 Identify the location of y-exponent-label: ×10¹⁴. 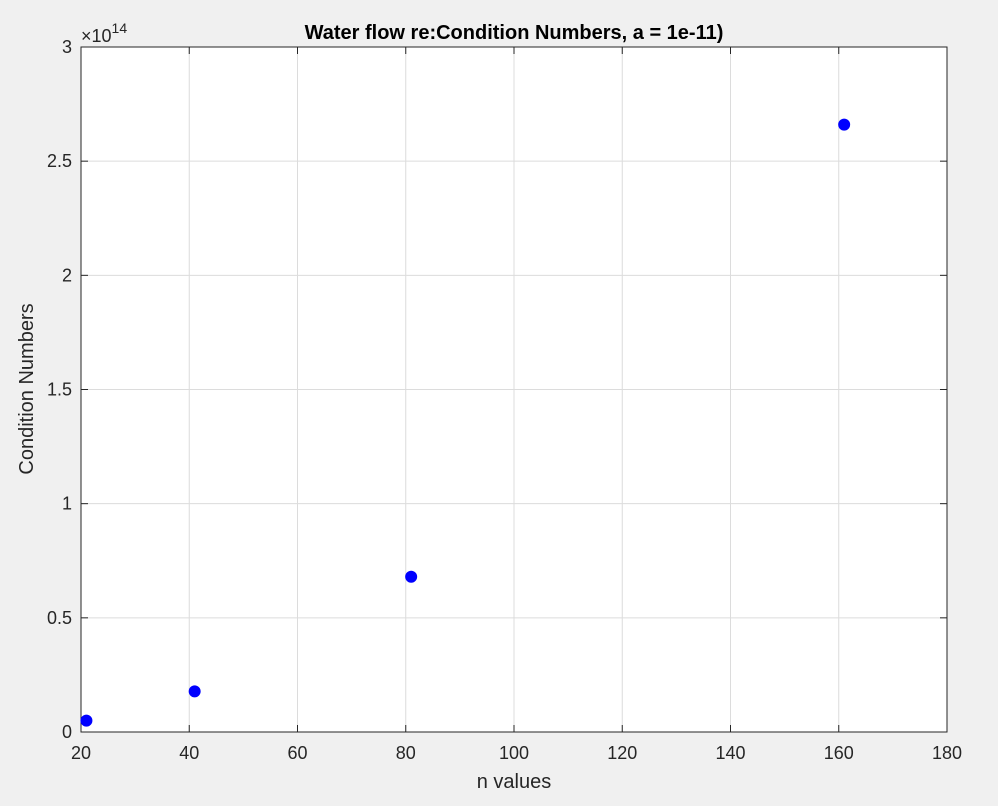
(104, 33).